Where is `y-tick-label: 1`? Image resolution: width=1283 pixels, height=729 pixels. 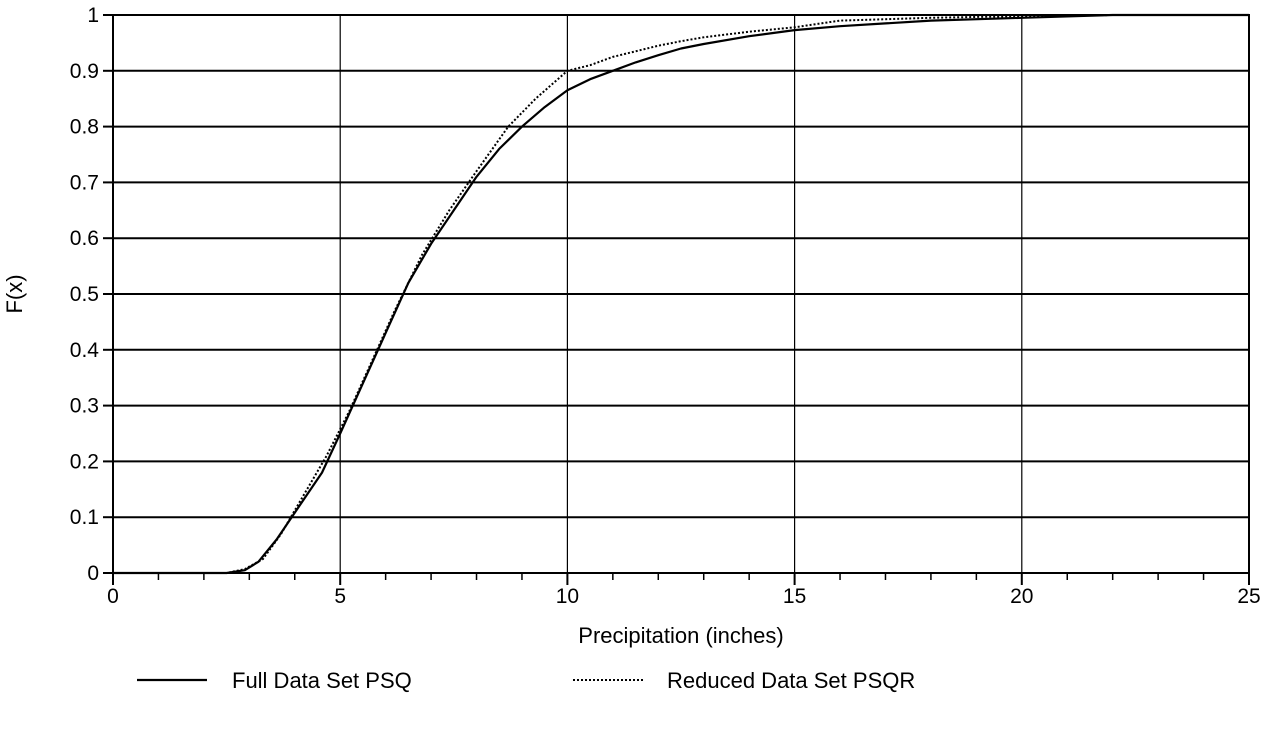
y-tick-label: 1 is located at coordinates (93, 15).